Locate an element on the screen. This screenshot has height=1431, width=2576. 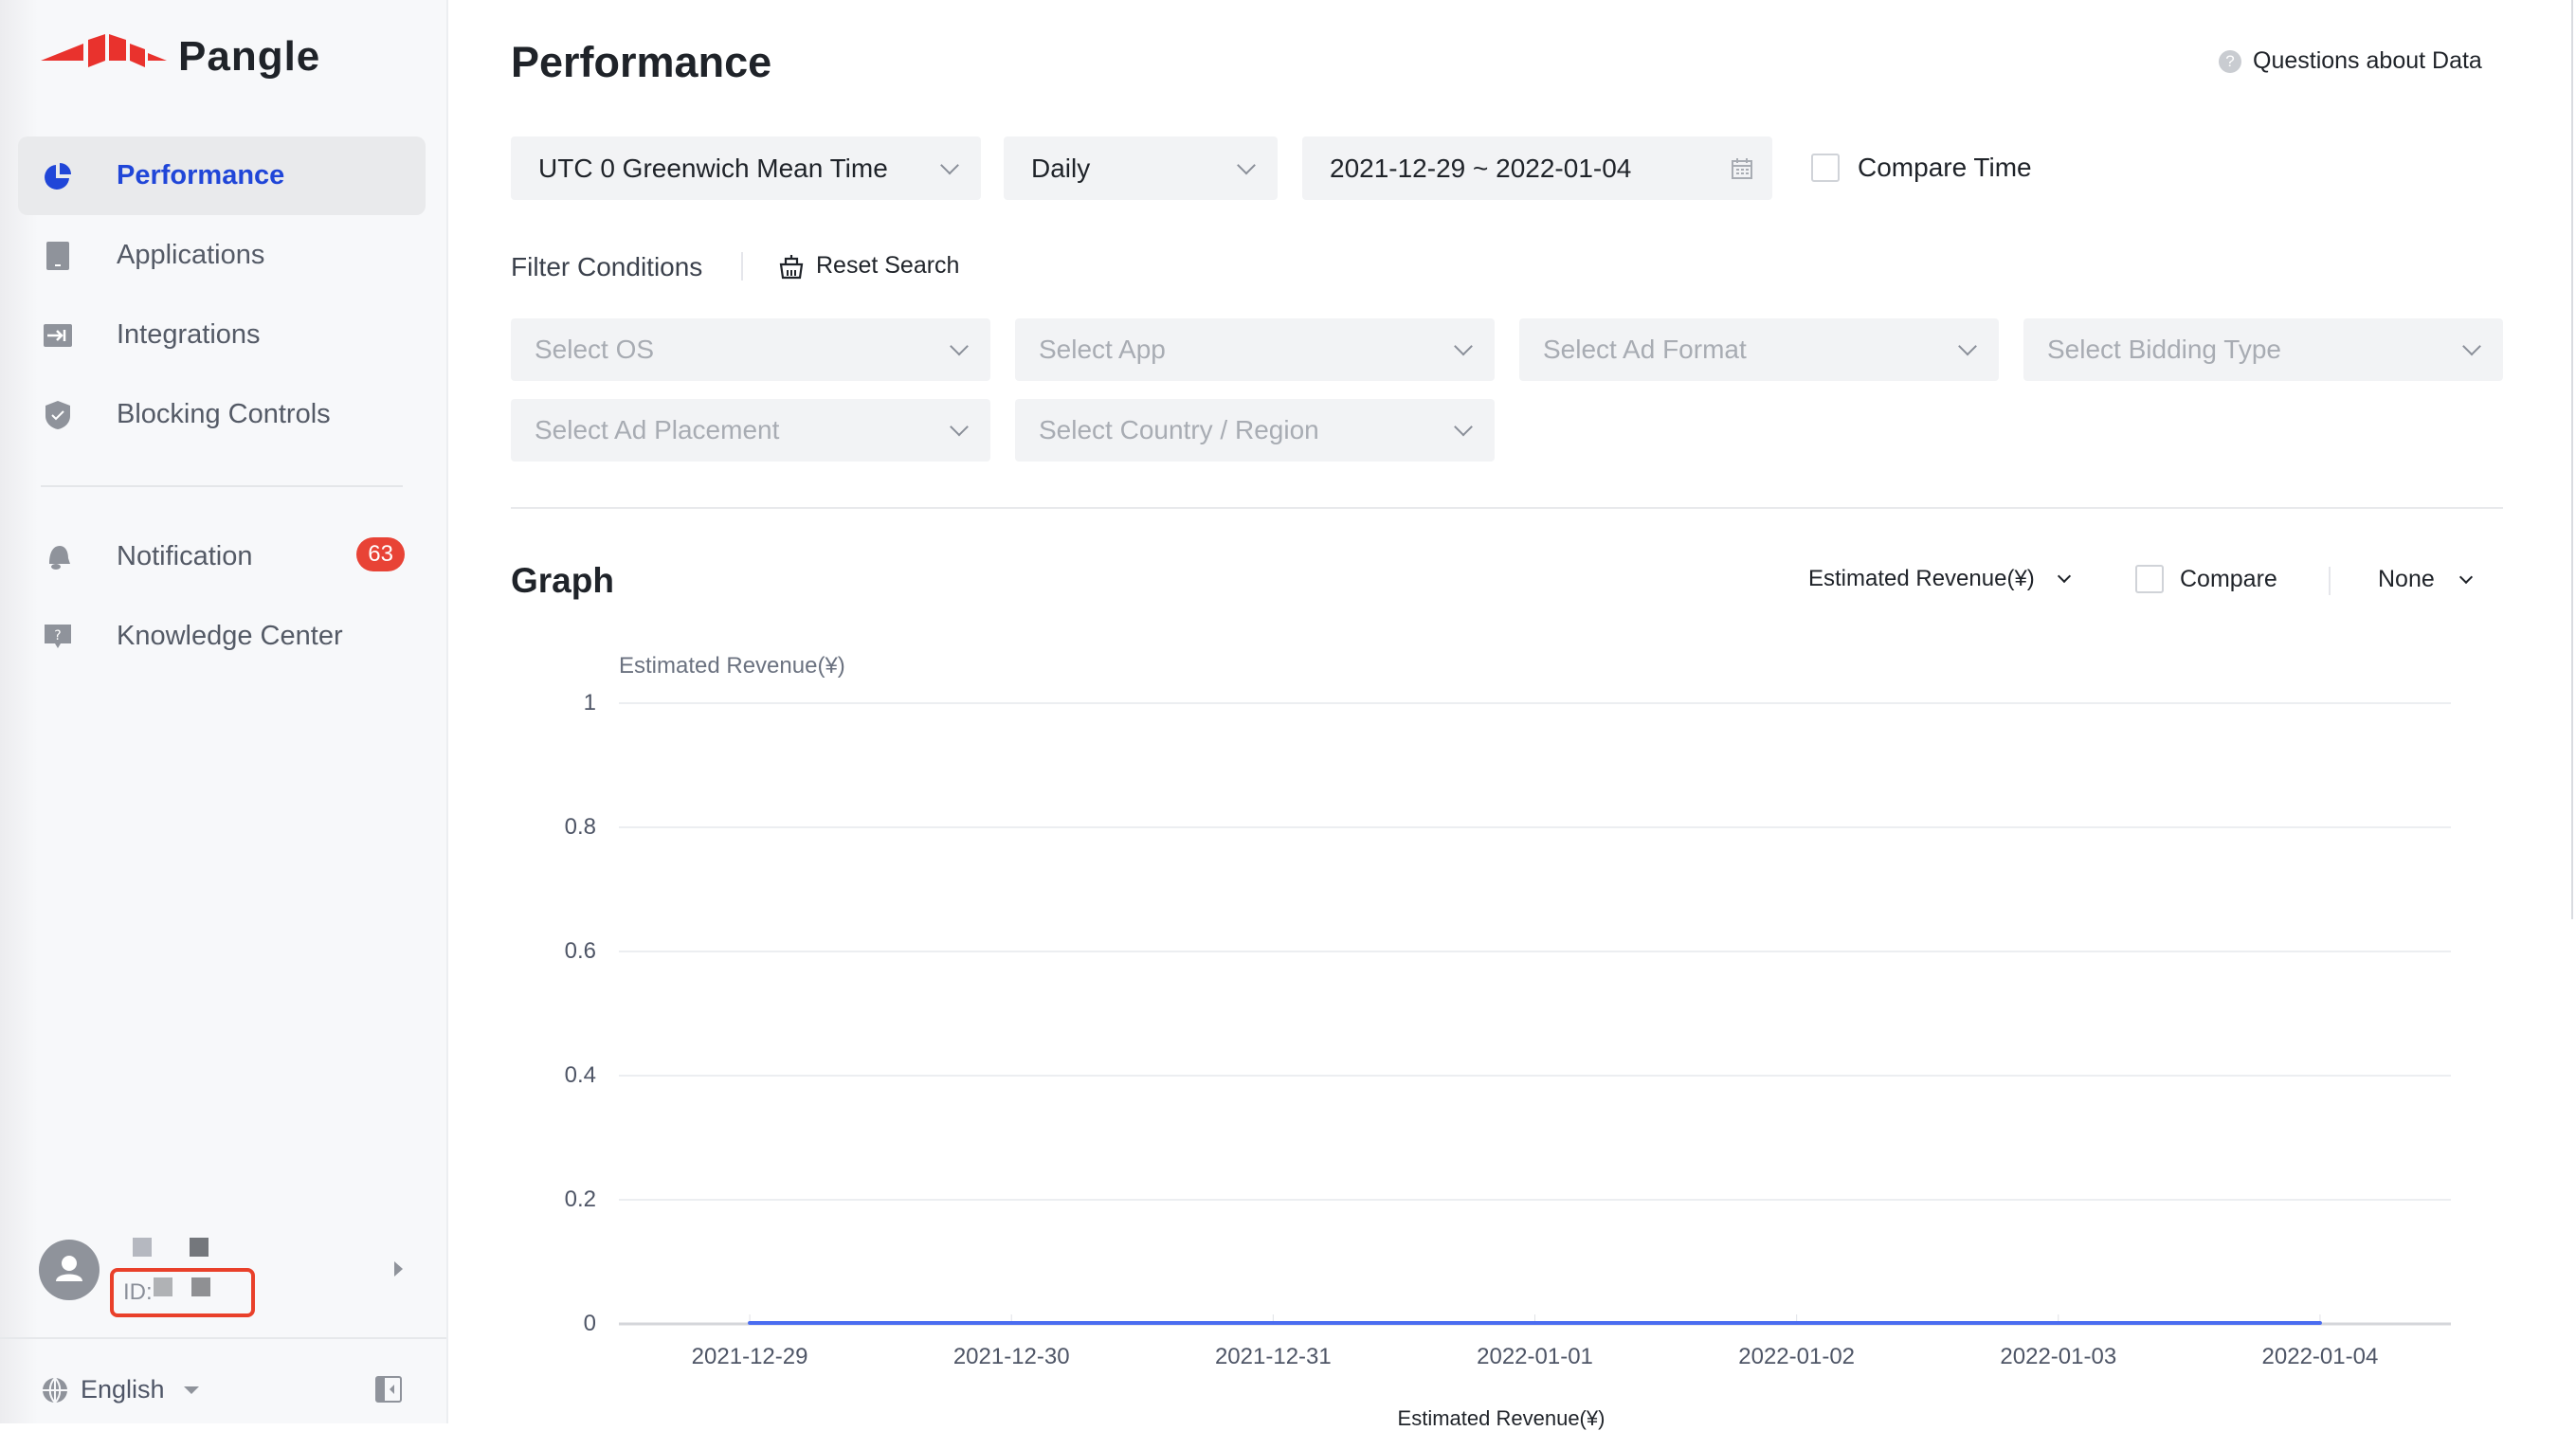
granularity-value: Daily is located at coordinates (1061, 168).